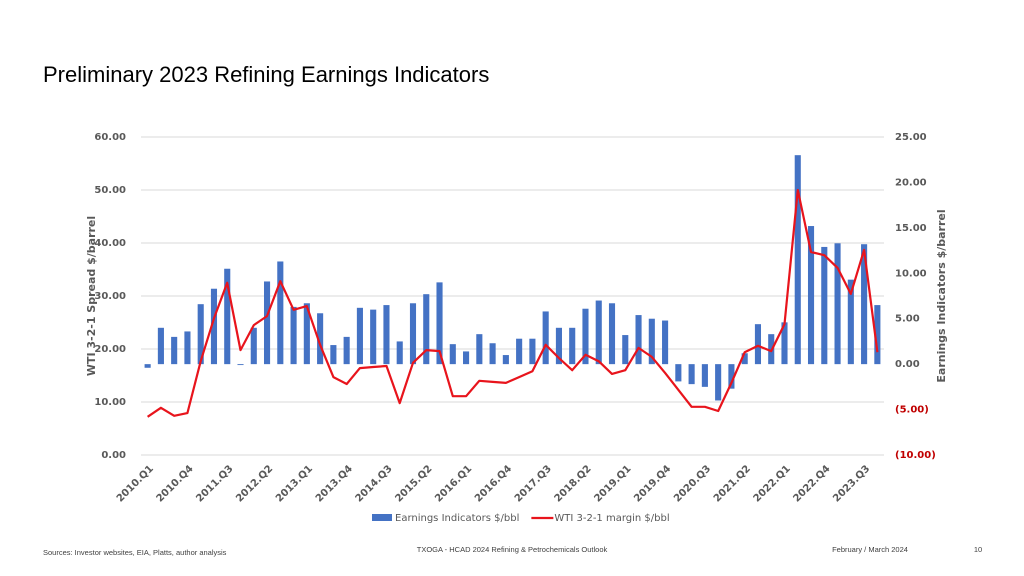 This screenshot has width=1024, height=576. What do you see at coordinates (692, 483) in the screenshot?
I see `x-tick-label: 2020.Q3` at bounding box center [692, 483].